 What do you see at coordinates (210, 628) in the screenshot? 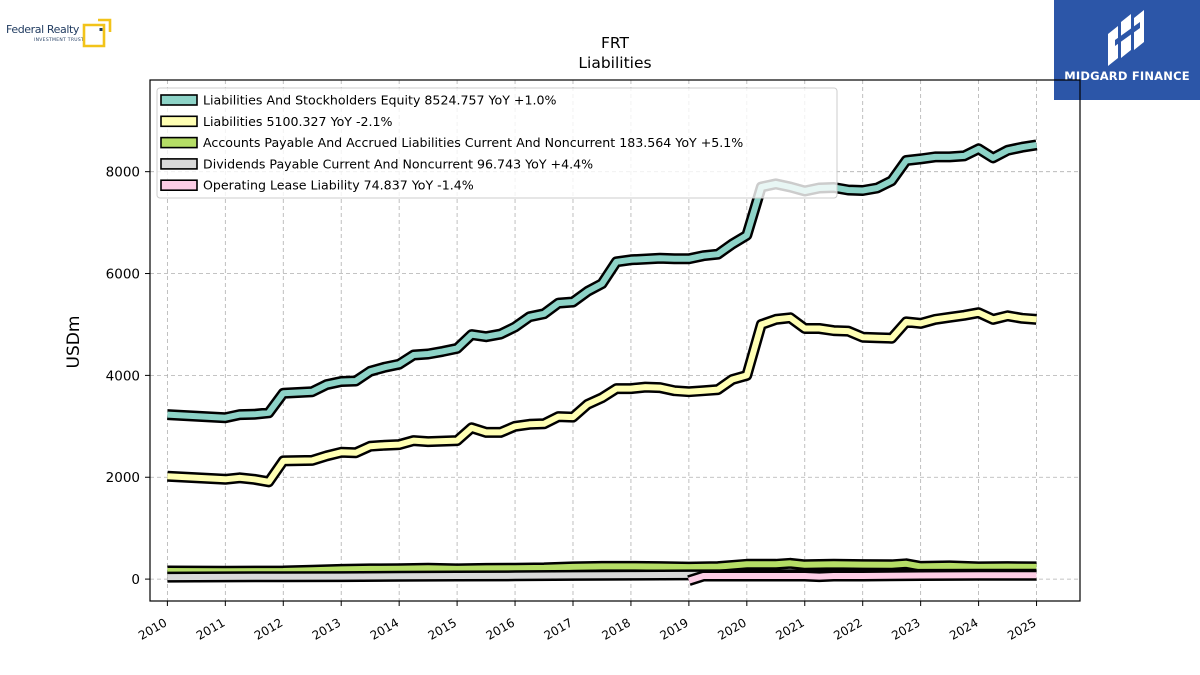
I see `x-tick-label: 2011` at bounding box center [210, 628].